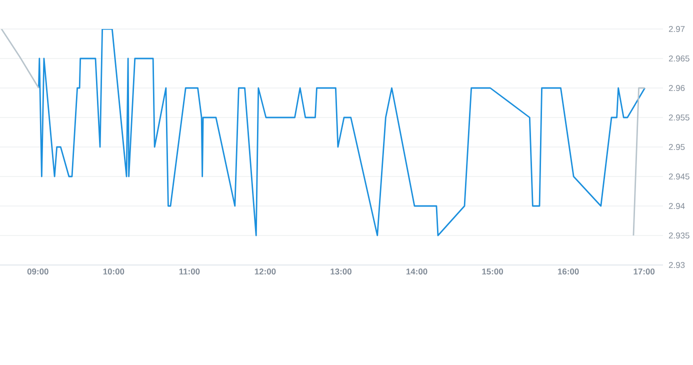 This screenshot has width=693, height=365. I want to click on y-tick-label: 2.945, so click(679, 177).